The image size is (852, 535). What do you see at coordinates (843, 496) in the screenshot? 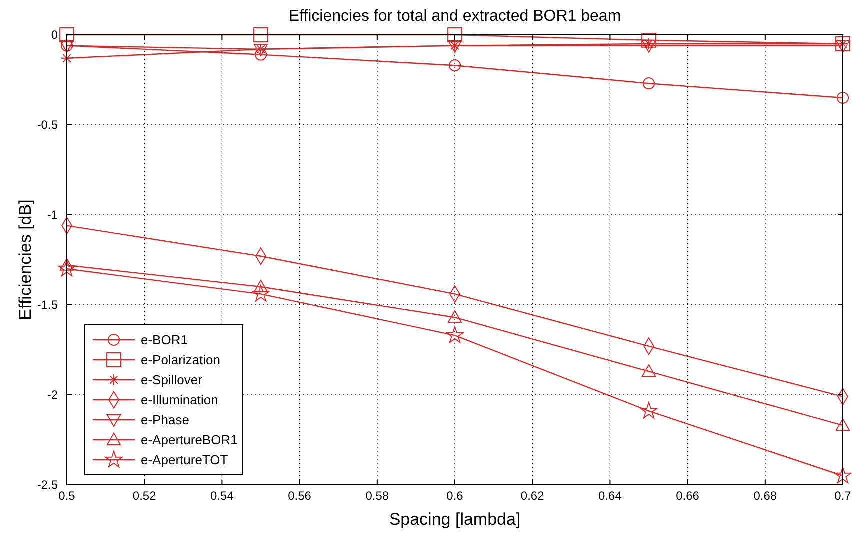
I see `x-tick-label: 0.7` at bounding box center [843, 496].